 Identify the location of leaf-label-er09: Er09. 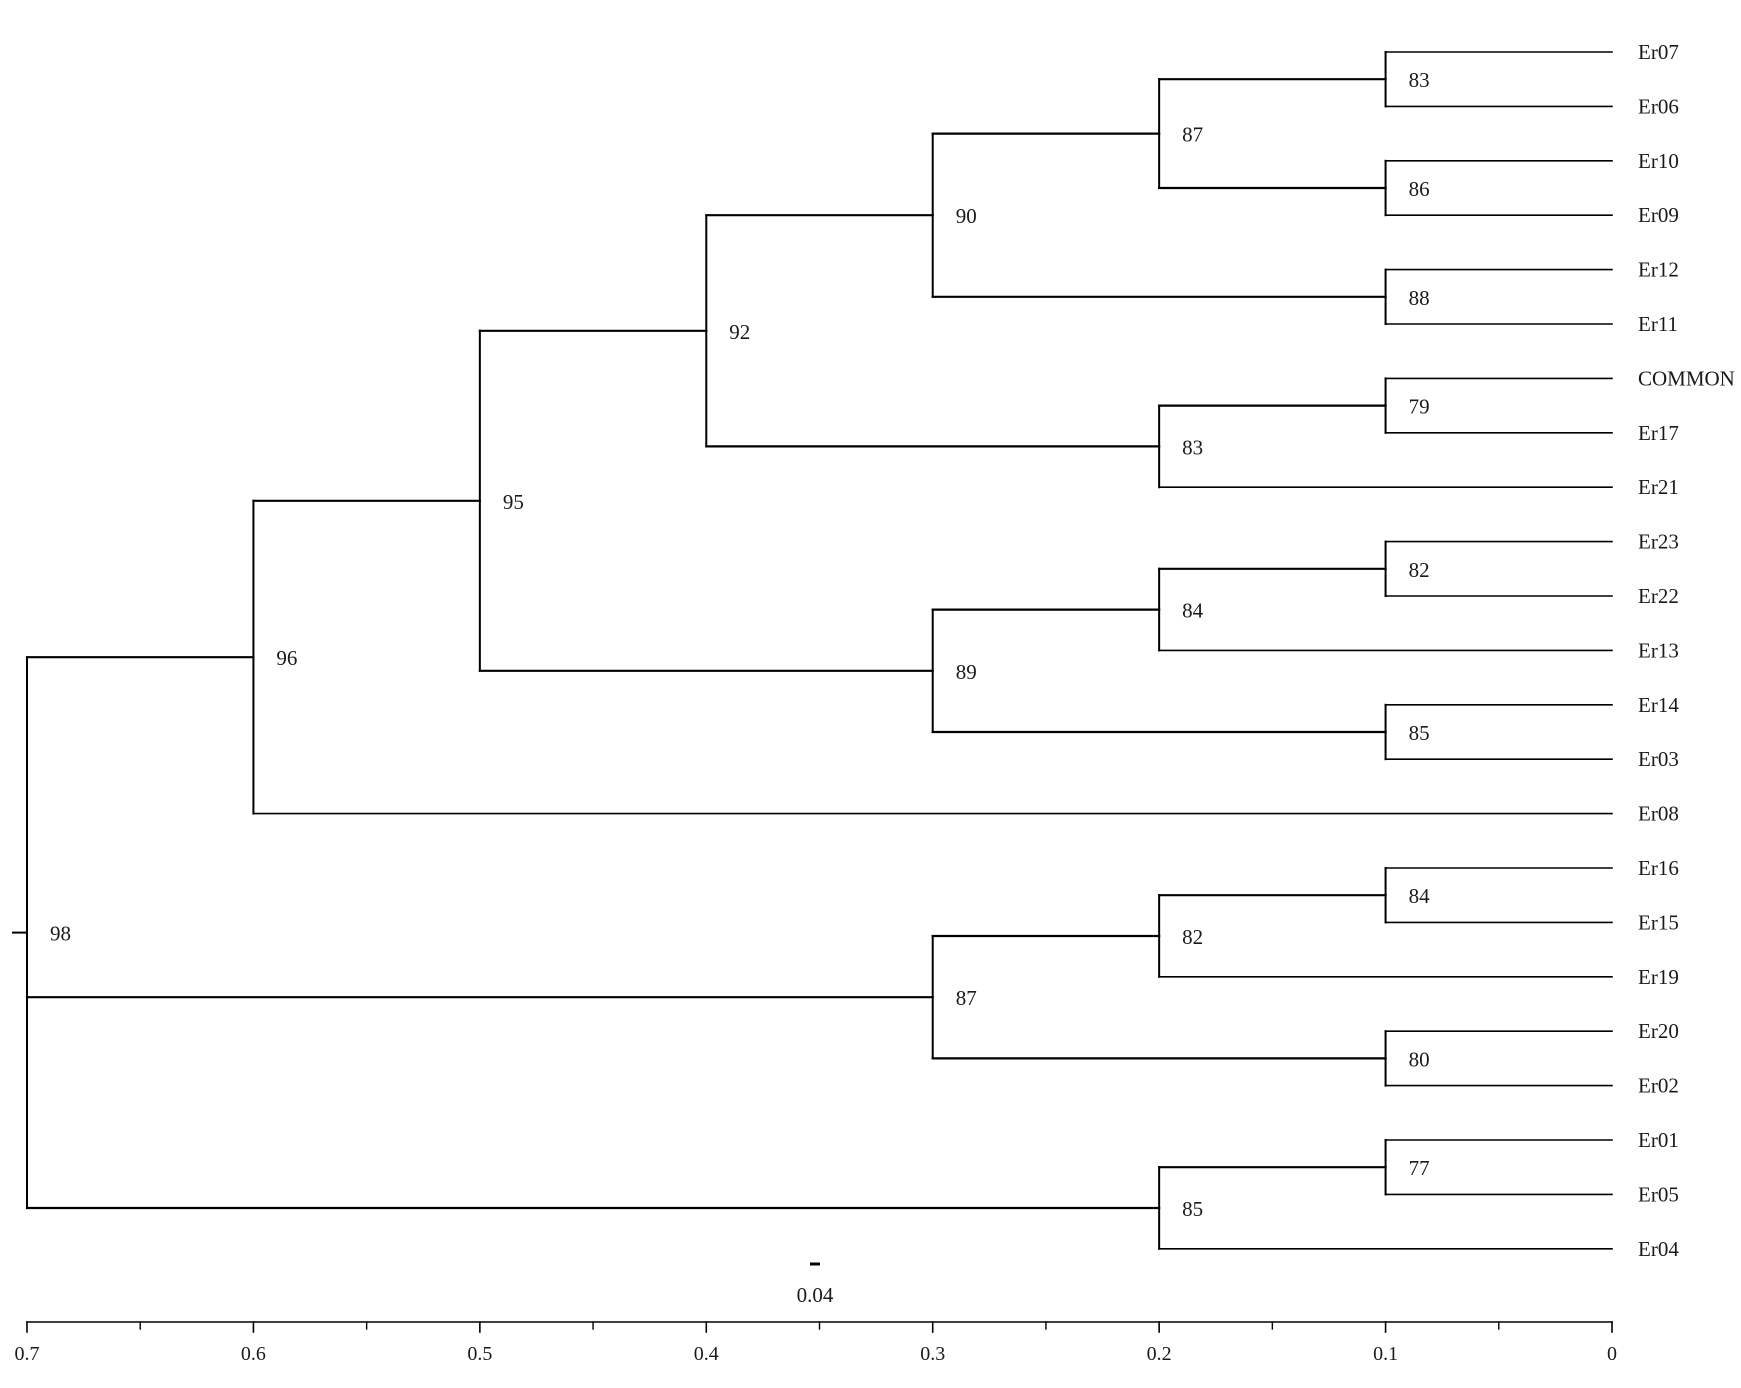
(1658, 215).